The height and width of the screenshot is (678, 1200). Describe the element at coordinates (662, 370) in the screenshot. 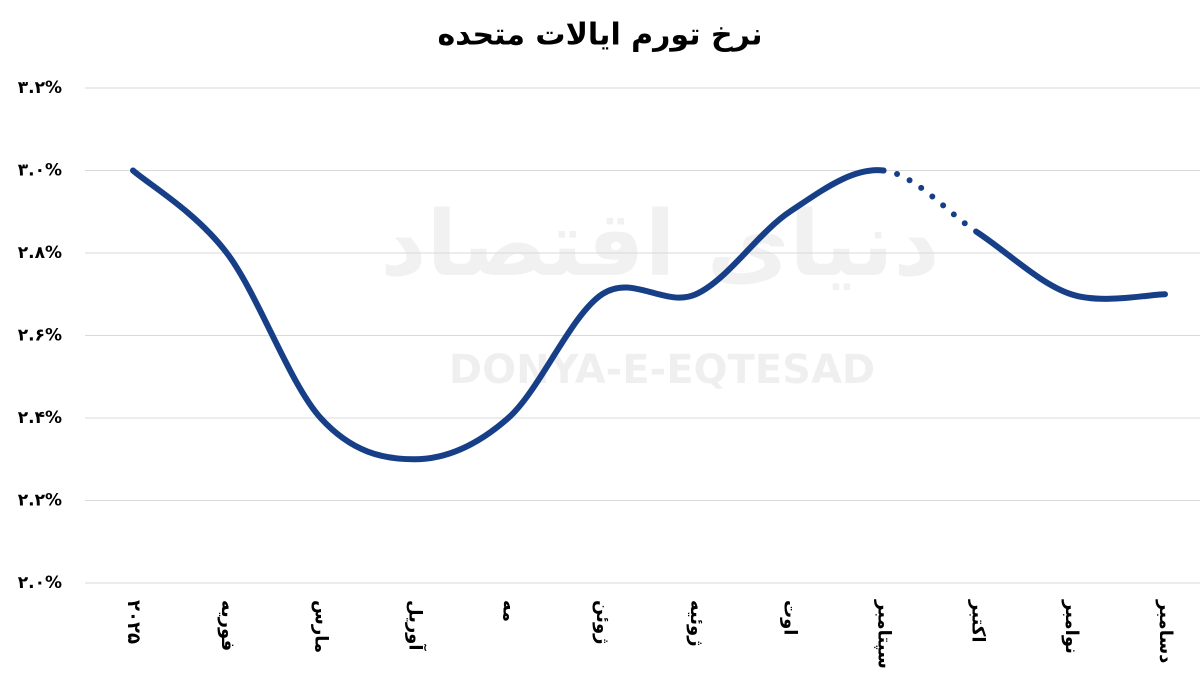

I see `watermark: DONYA-E-EQTESAD` at that location.